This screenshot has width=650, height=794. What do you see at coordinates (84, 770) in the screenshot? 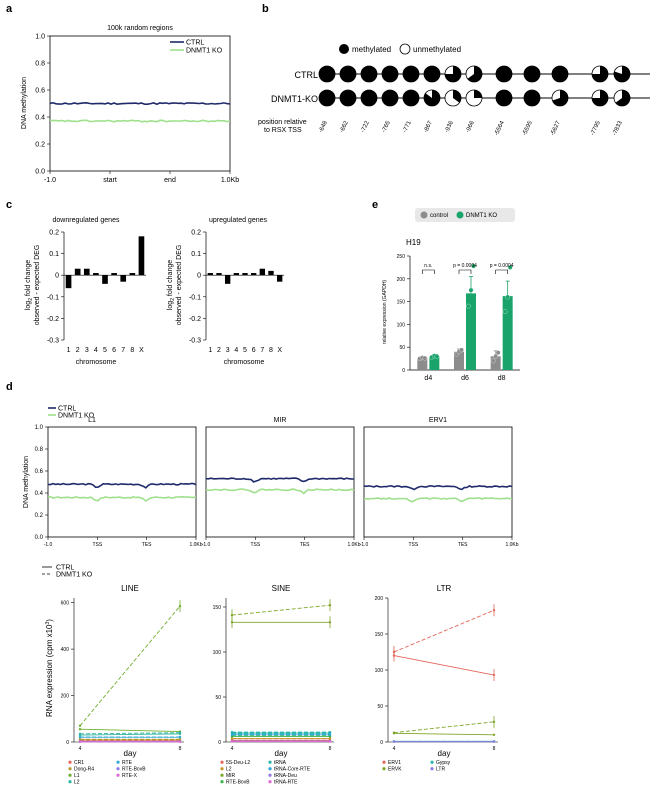
I see `panel-d2-legend-label: Dong-R4` at bounding box center [84, 770].